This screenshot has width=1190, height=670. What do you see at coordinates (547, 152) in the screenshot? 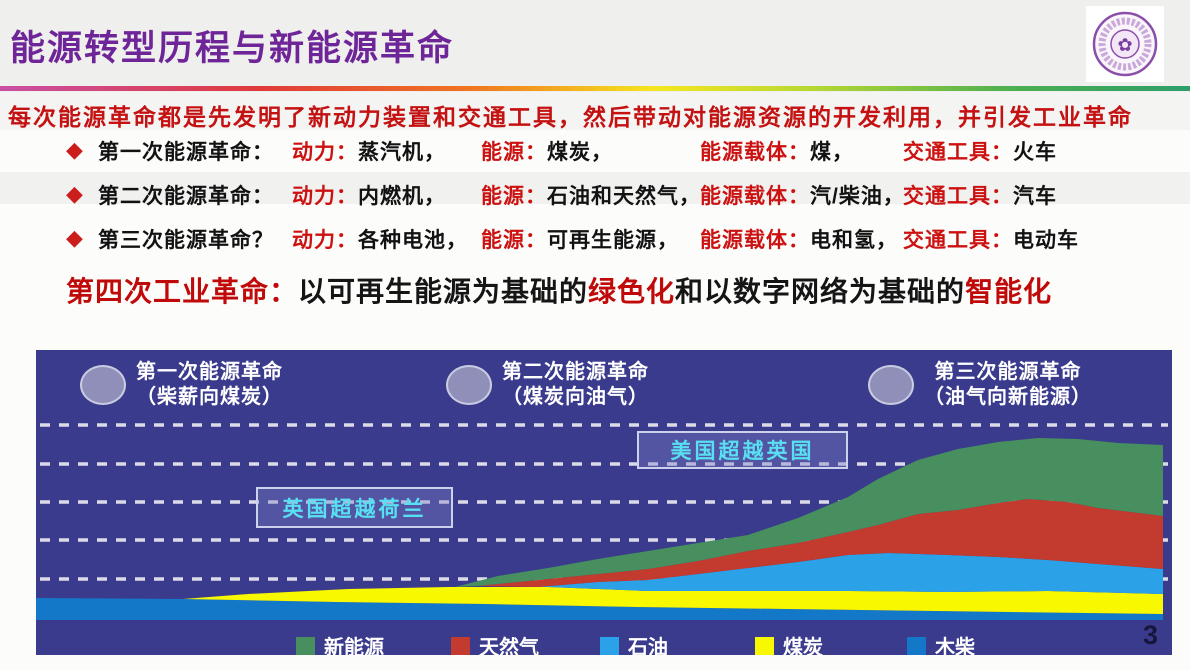
I see `bullet-segment: 能源：煤炭，` at bounding box center [547, 152].